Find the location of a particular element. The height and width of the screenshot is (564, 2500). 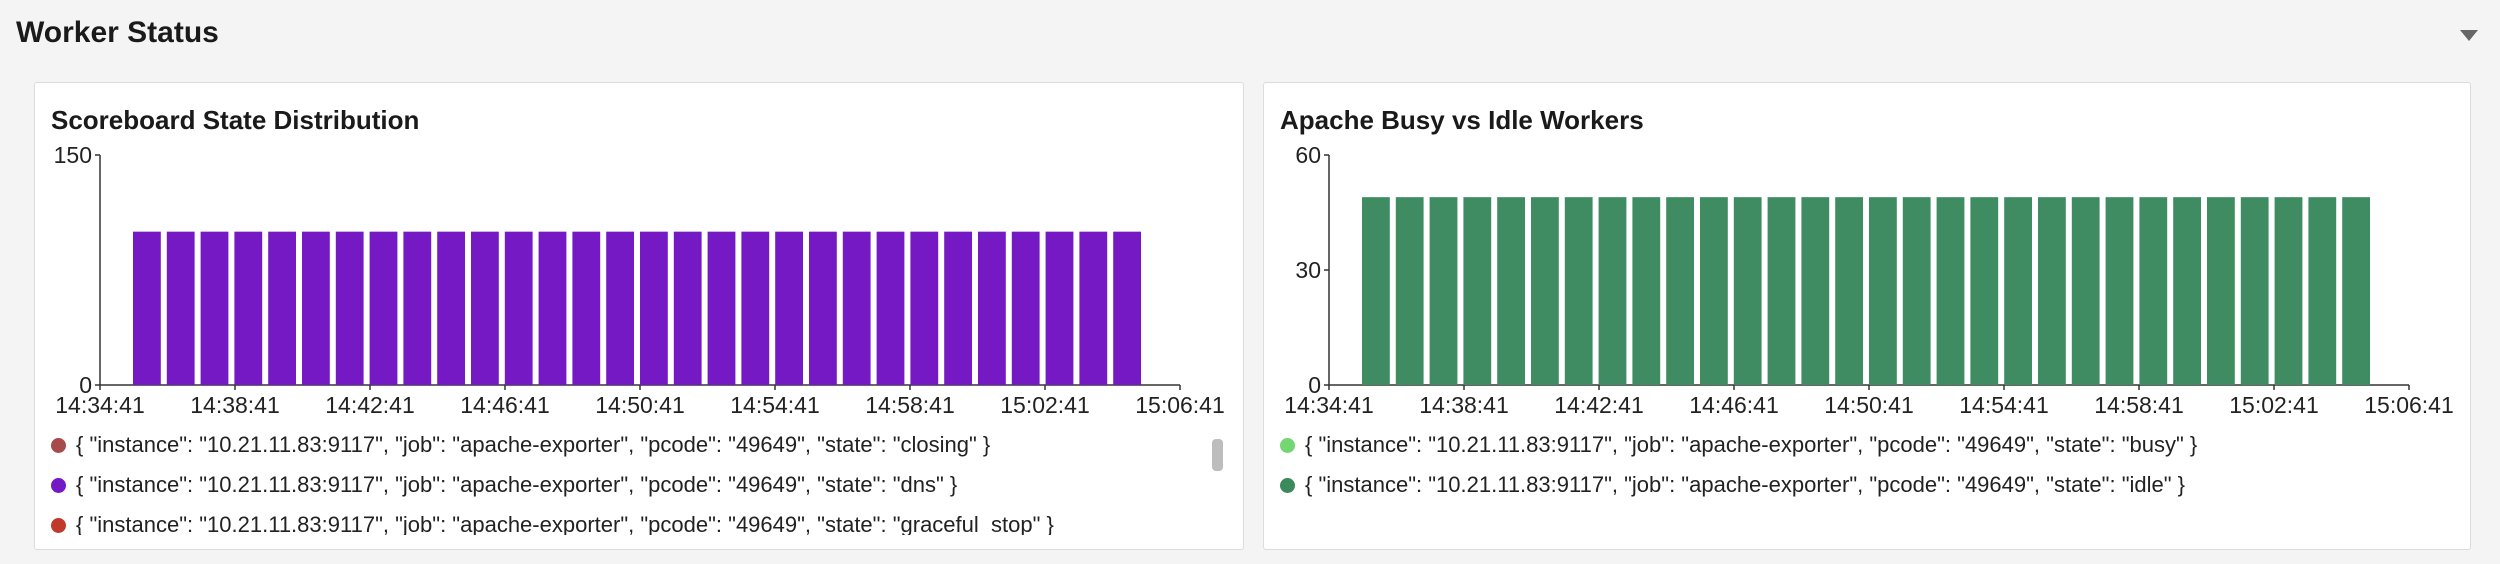

y-tick-label: 30 is located at coordinates (1308, 270).